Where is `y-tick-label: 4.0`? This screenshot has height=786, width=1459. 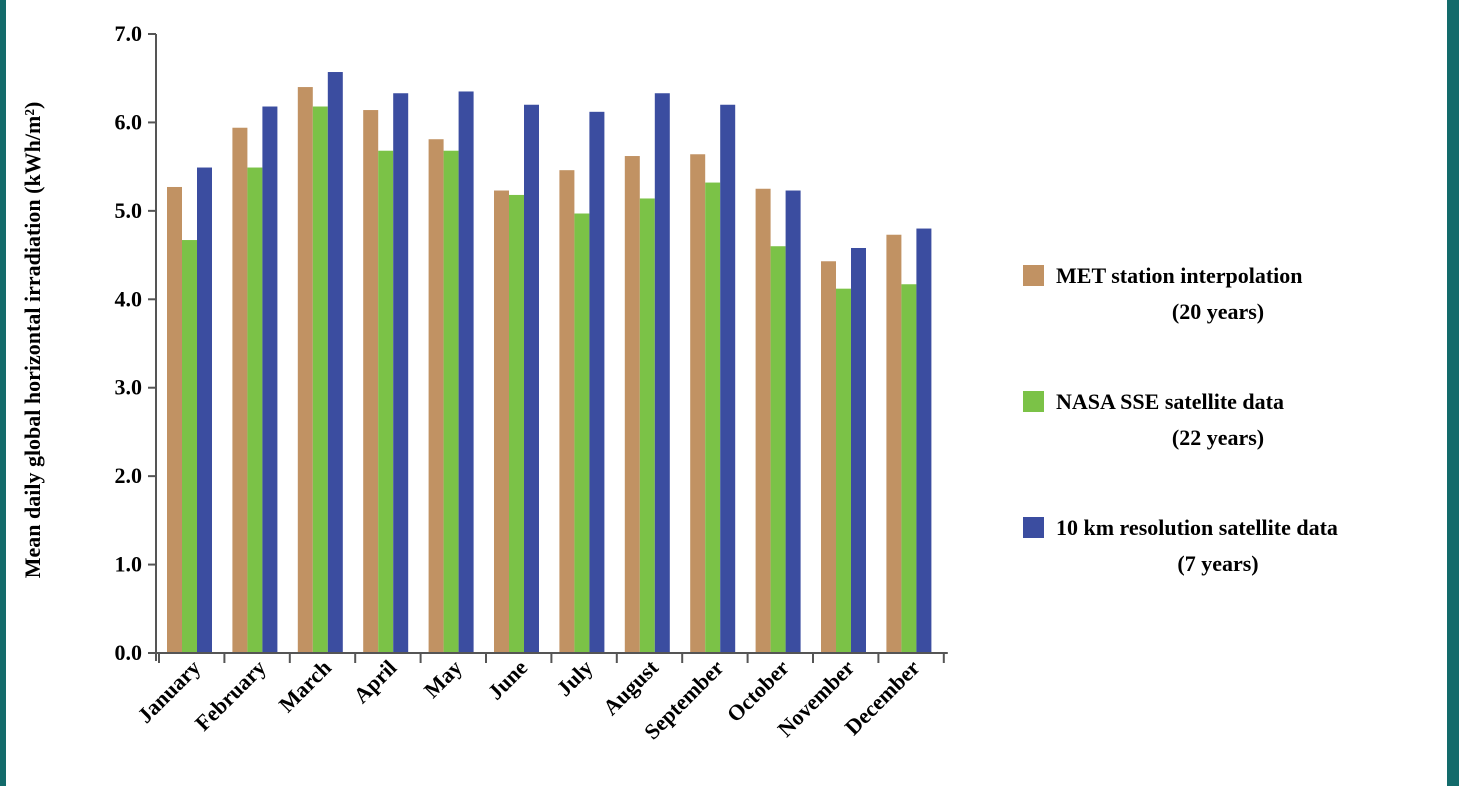 y-tick-label: 4.0 is located at coordinates (129, 298).